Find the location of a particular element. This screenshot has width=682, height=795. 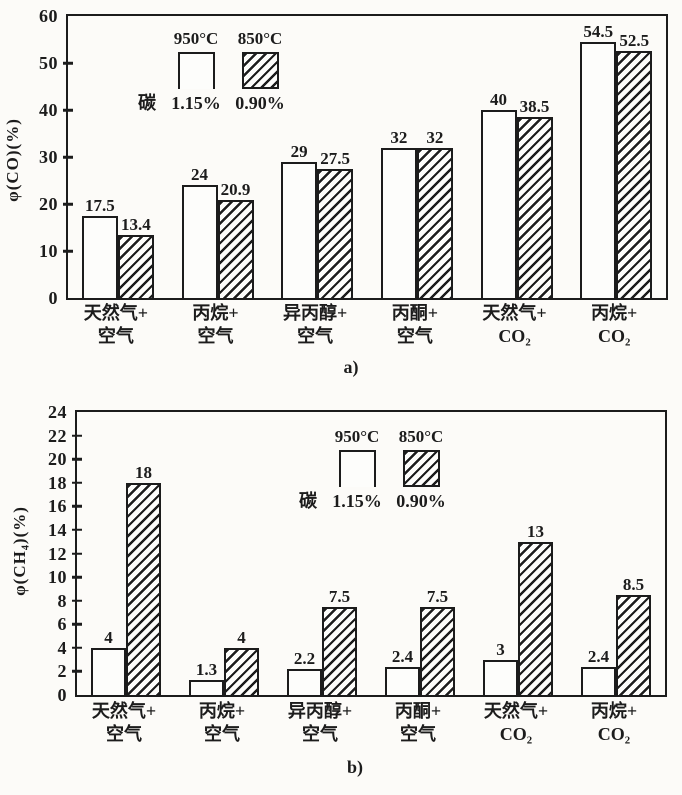

legend: 950°C 850°C 碳 1.15% 0.90% is located at coordinates (211, 71).